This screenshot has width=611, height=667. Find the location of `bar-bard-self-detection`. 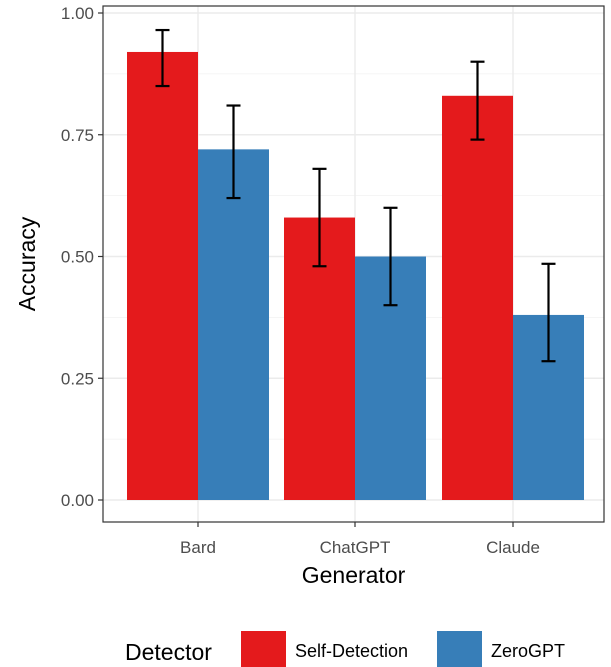

bar-bard-self-detection is located at coordinates (162, 276).